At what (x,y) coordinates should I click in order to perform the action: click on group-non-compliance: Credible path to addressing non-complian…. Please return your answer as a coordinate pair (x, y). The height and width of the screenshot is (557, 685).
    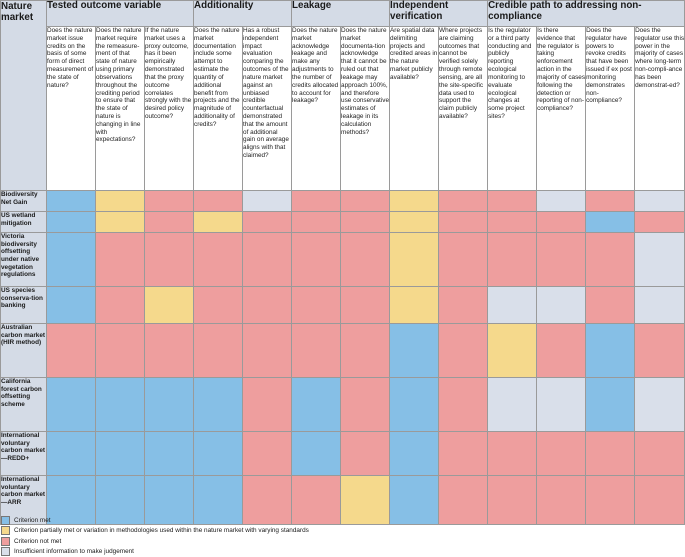
    Looking at the image, I should click on (586, 13).